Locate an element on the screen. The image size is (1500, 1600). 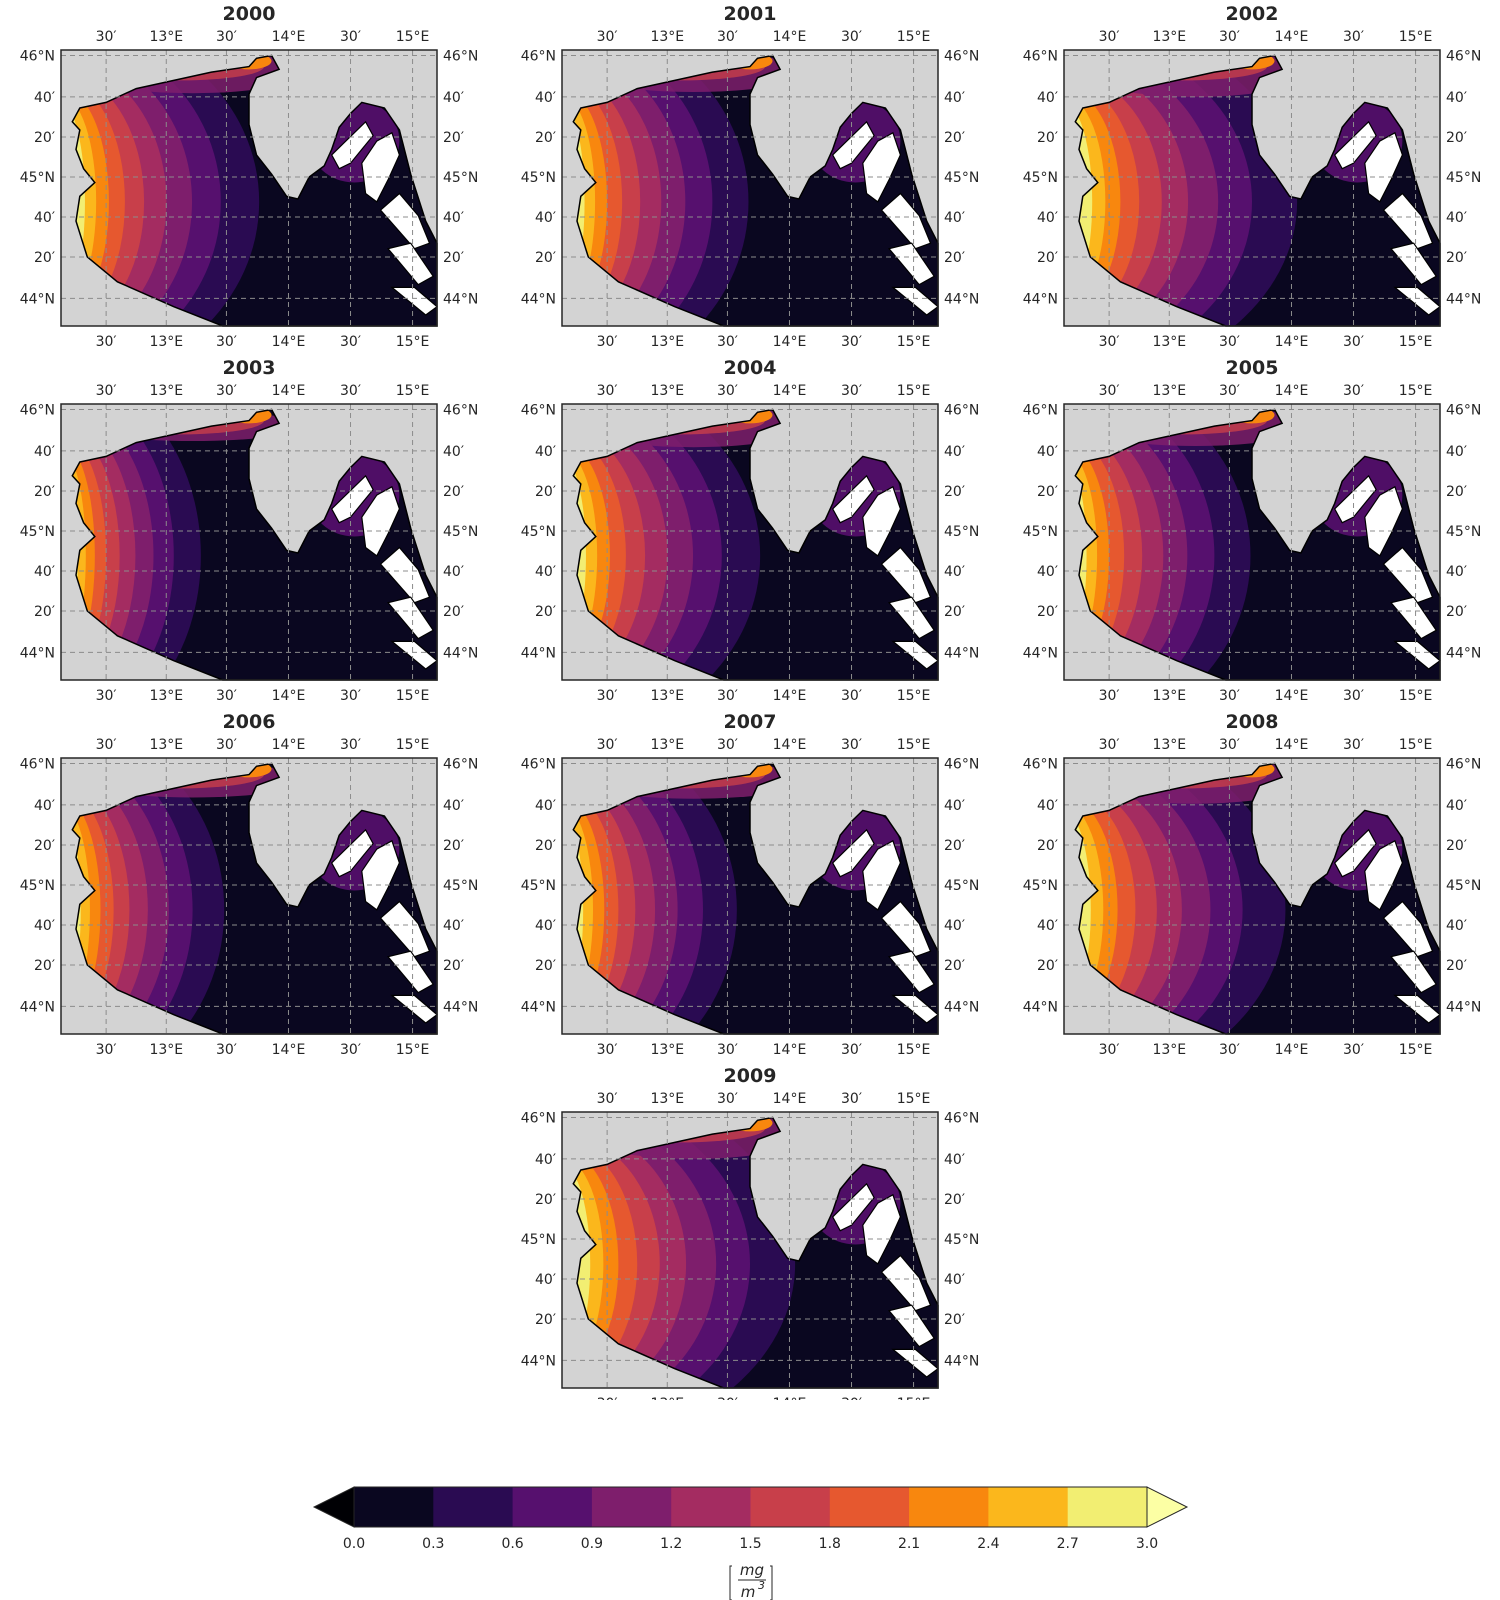
colorbar-tick-label: 0.6 is located at coordinates (512, 1544).